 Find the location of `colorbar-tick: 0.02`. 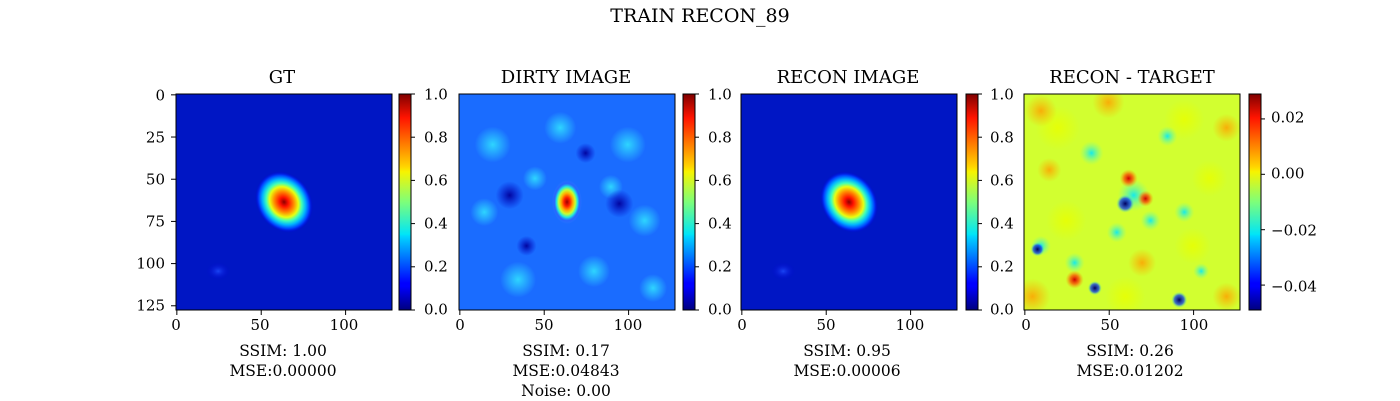

colorbar-tick: 0.02 is located at coordinates (1288, 117).